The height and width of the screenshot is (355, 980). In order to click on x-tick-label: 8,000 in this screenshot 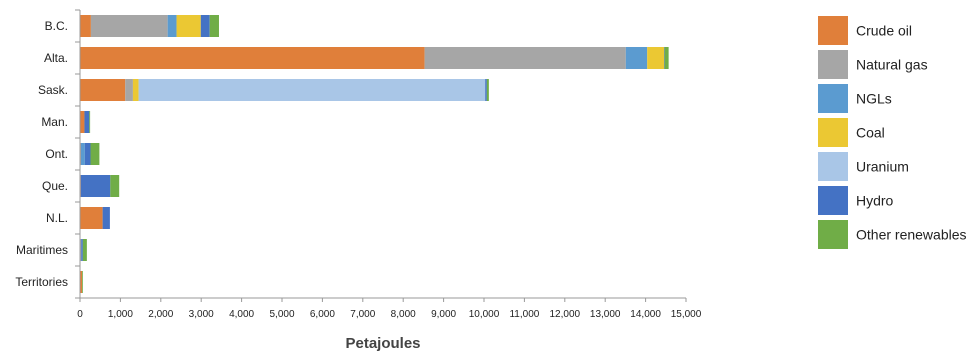, I will do `click(403, 314)`.